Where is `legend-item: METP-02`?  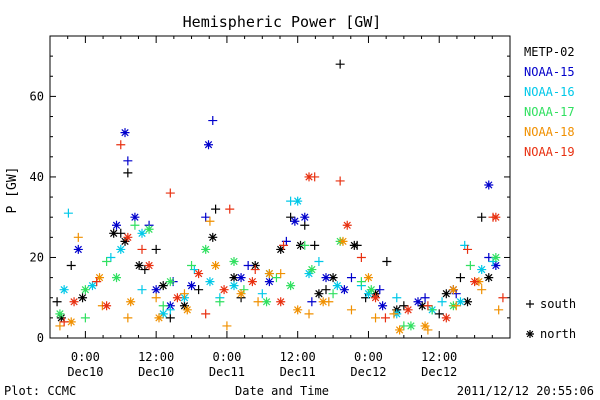 legend-item: METP-02 is located at coordinates (549, 52).